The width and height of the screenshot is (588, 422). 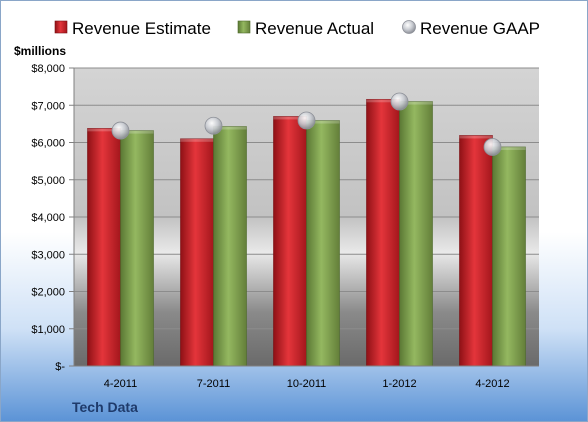 I want to click on legend-label: Revenue GAAP, so click(x=480, y=28).